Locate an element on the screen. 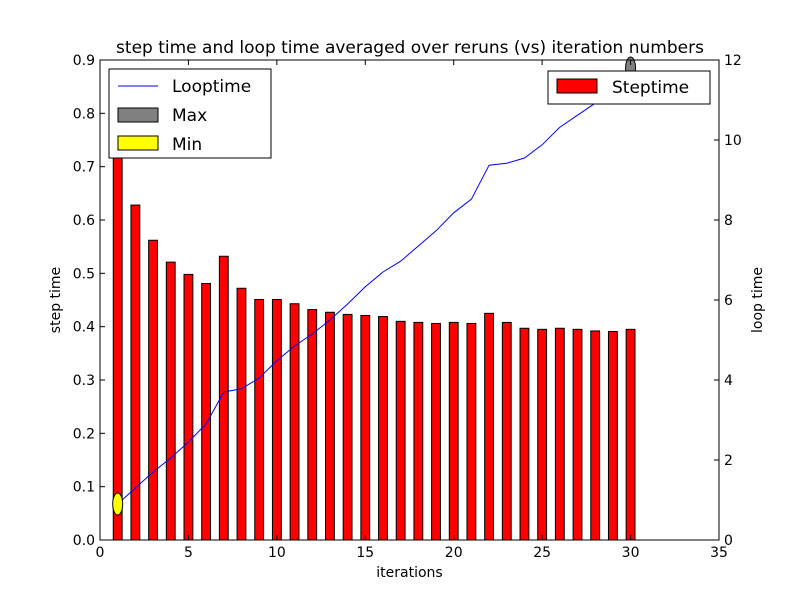  x-tick-label: 15 is located at coordinates (365, 553).